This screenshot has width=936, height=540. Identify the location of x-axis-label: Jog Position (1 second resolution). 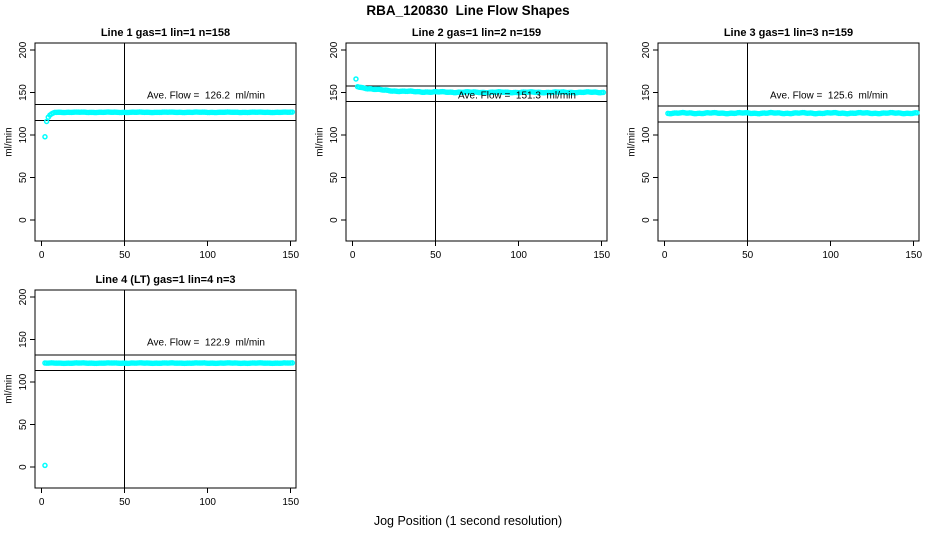
(468, 521).